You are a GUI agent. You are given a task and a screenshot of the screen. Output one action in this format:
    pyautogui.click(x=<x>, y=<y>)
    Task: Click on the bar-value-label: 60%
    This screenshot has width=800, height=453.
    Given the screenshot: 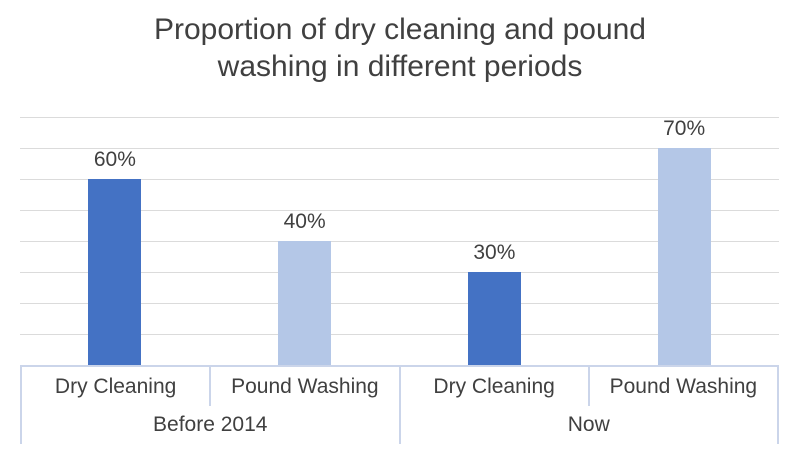 What is the action you would take?
    pyautogui.click(x=114, y=159)
    